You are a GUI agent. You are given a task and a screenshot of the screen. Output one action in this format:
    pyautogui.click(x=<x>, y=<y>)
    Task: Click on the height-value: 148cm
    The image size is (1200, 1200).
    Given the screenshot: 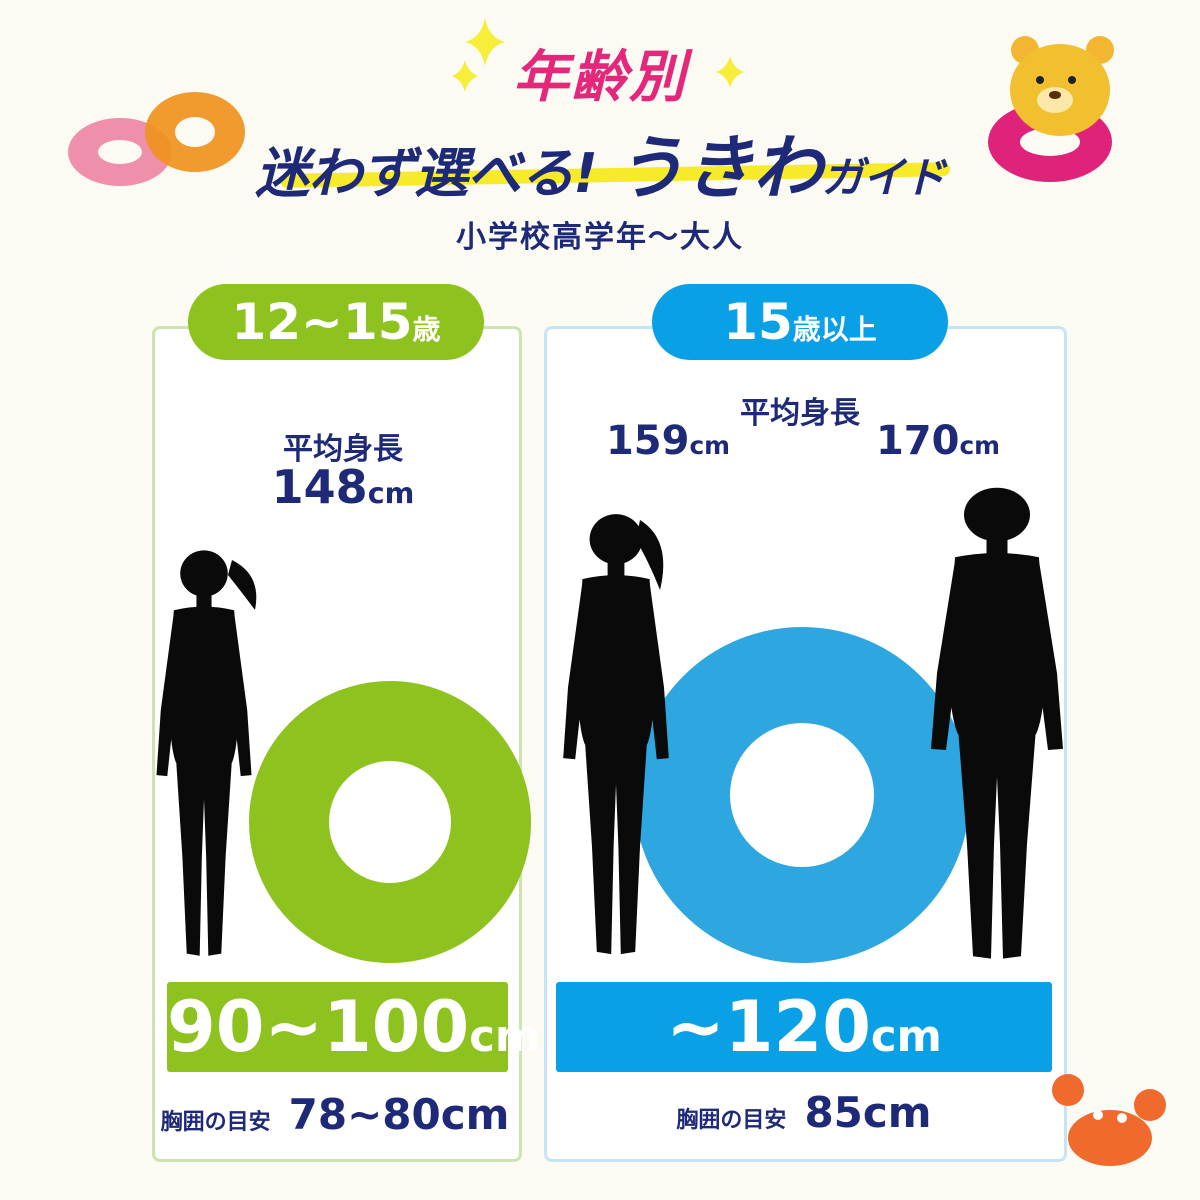 What is the action you would take?
    pyautogui.click(x=343, y=487)
    